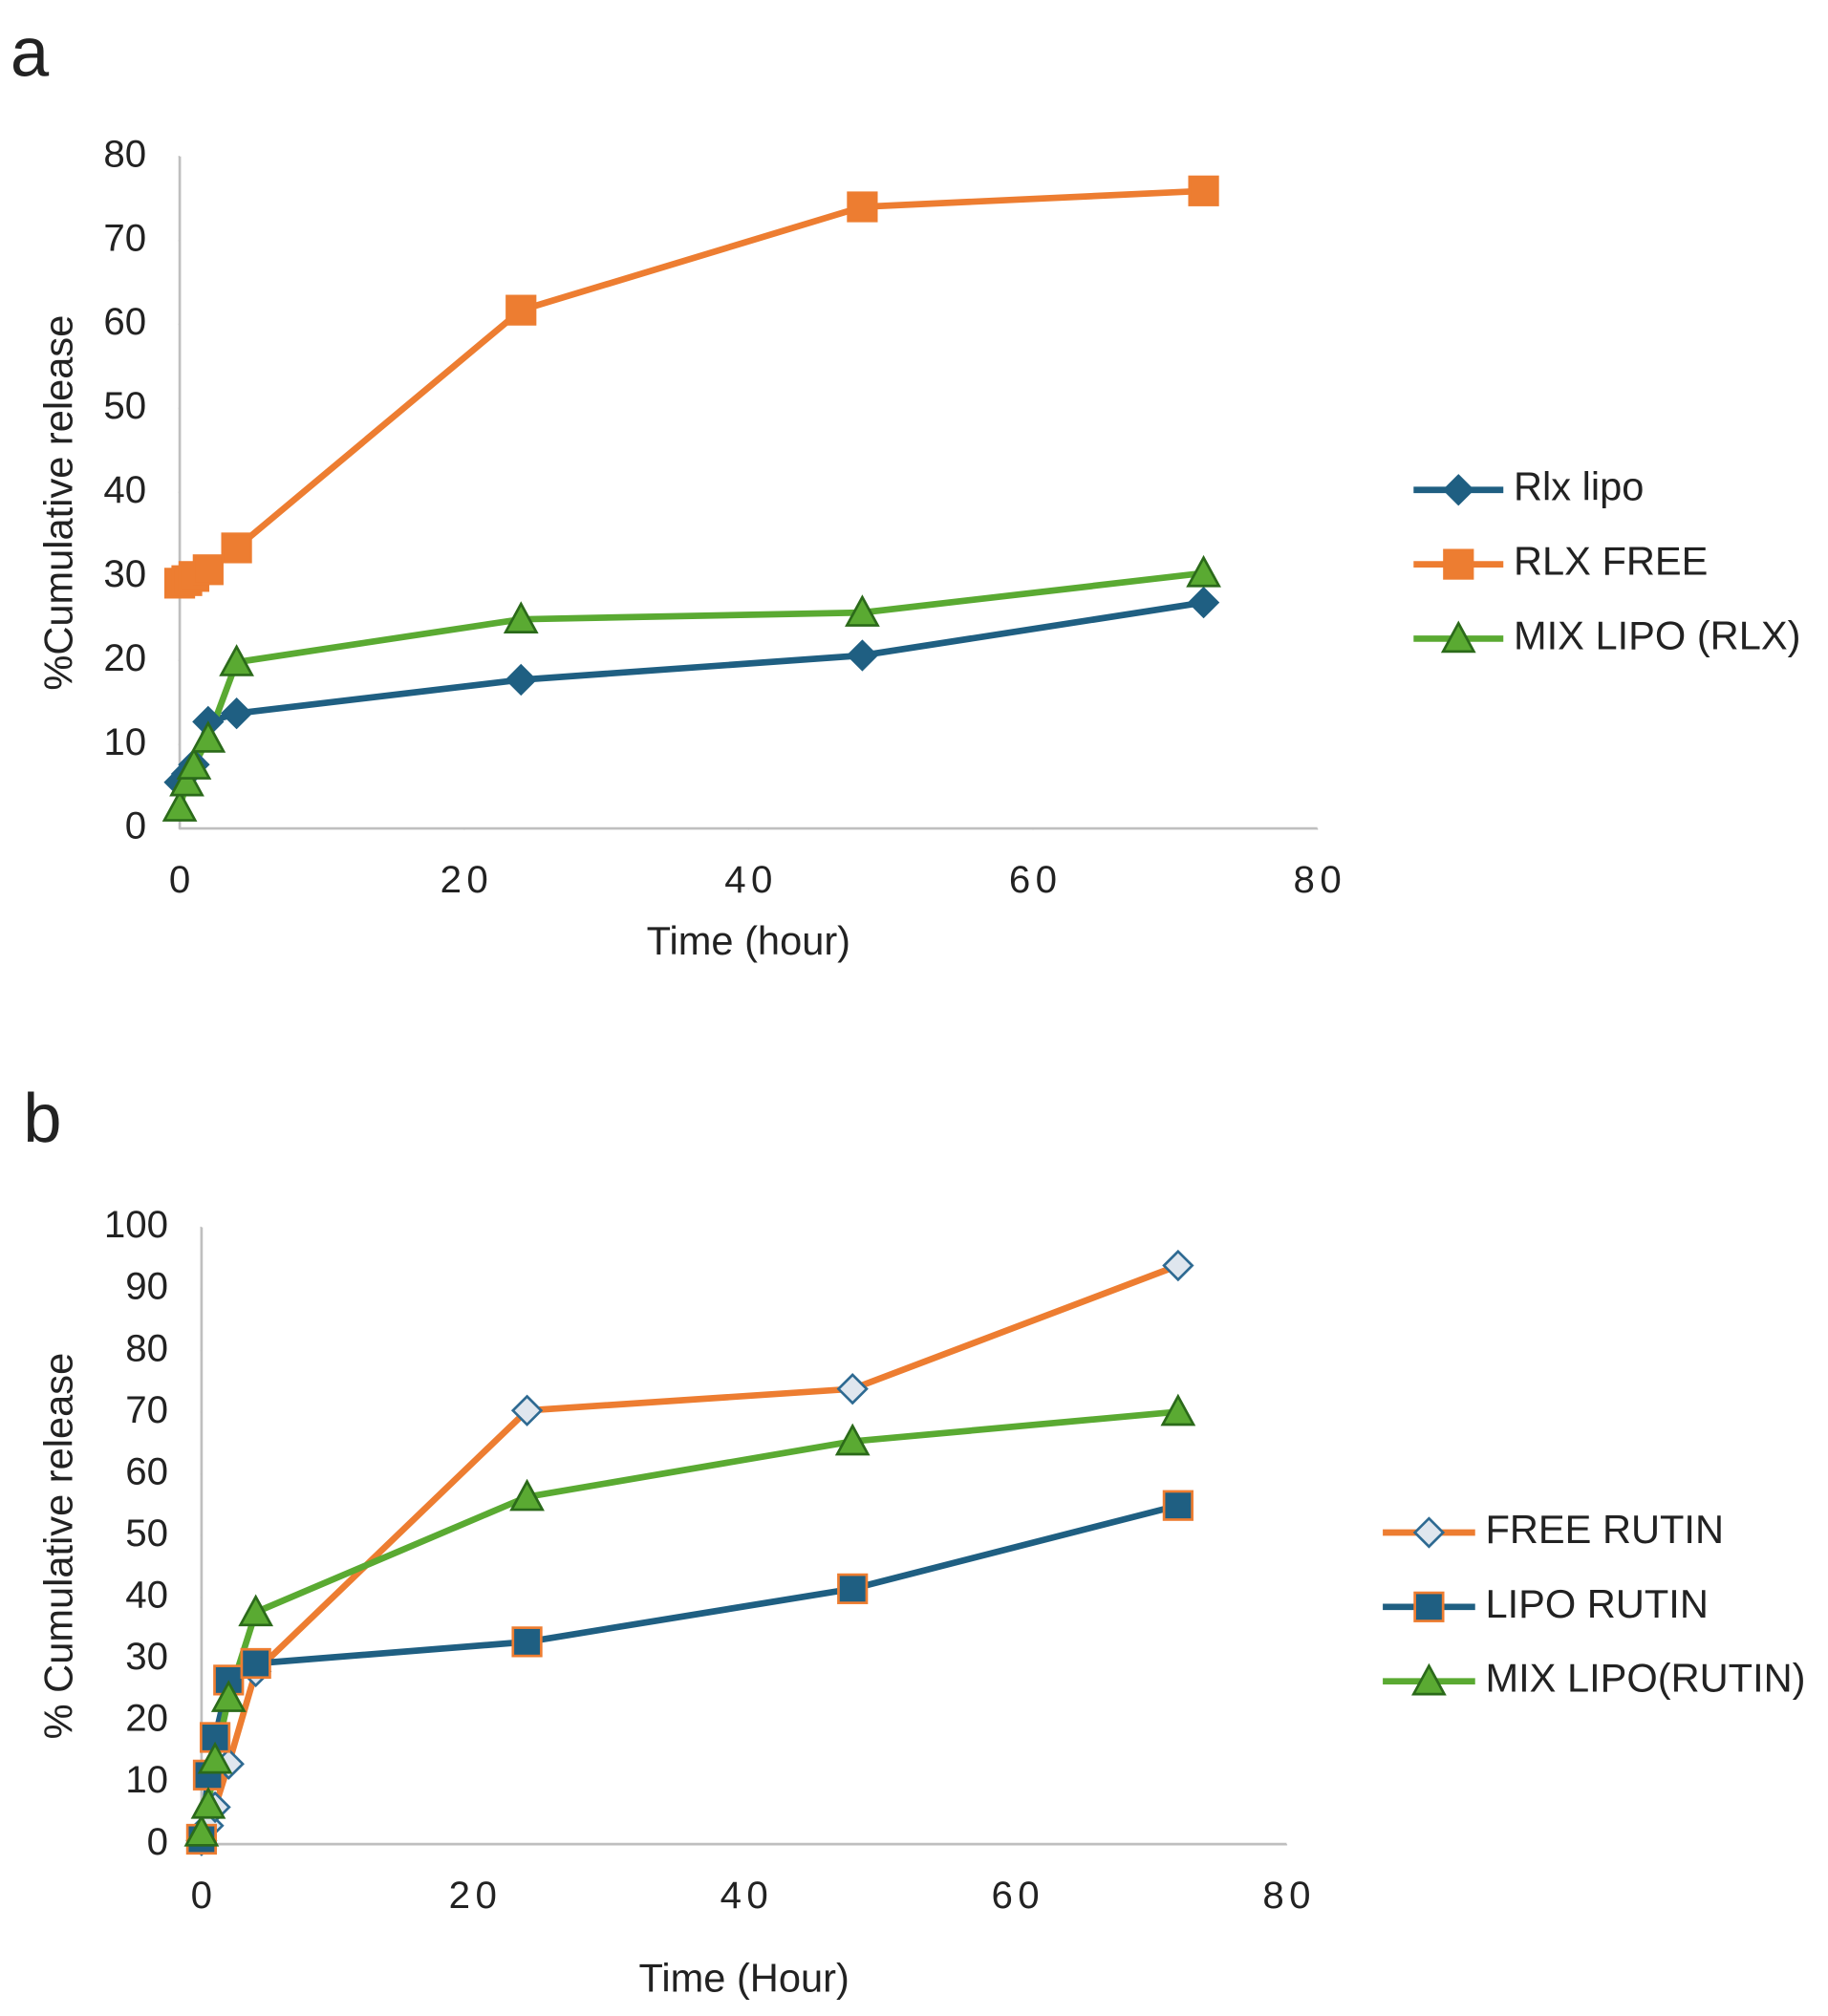  Describe the element at coordinates (1611, 561) in the screenshot. I see `legend-label: RLX FREE` at that location.